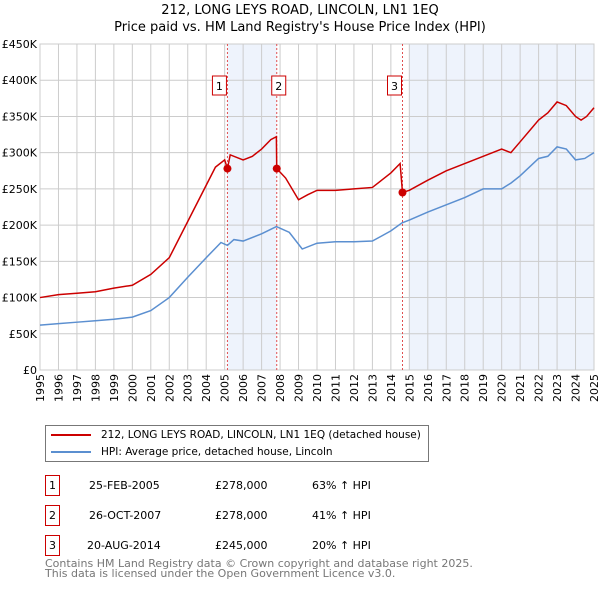 This screenshot has height=590, width=600. I want to click on sale-row: 2 26-OCT-2007 £278,000 41% ↑ HPI, so click(245, 516).